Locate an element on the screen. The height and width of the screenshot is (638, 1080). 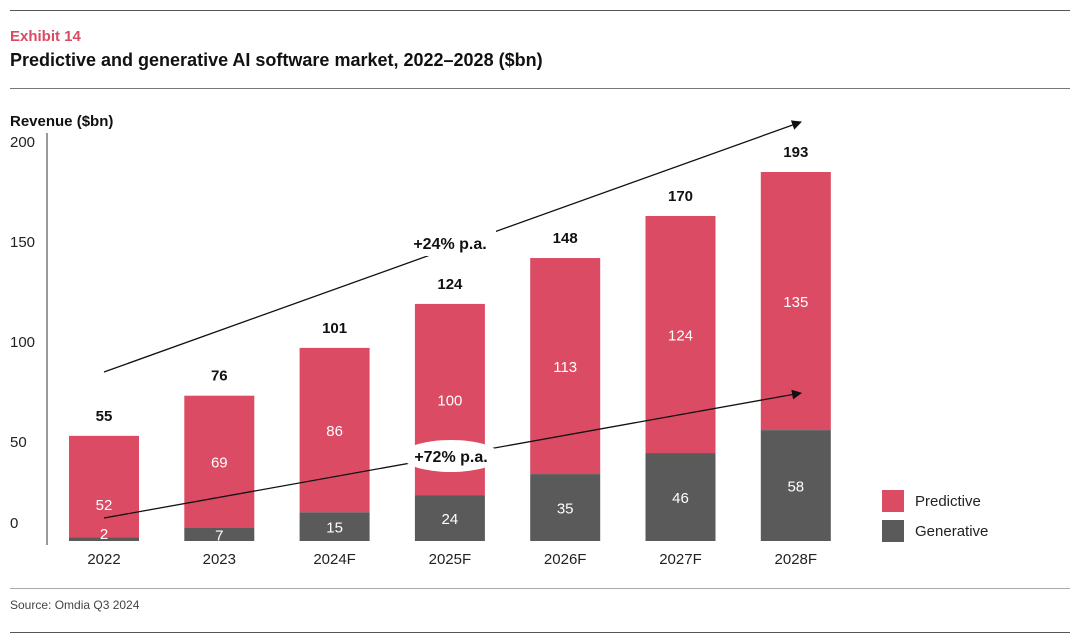
data-label-generative: 24 is located at coordinates (450, 519).